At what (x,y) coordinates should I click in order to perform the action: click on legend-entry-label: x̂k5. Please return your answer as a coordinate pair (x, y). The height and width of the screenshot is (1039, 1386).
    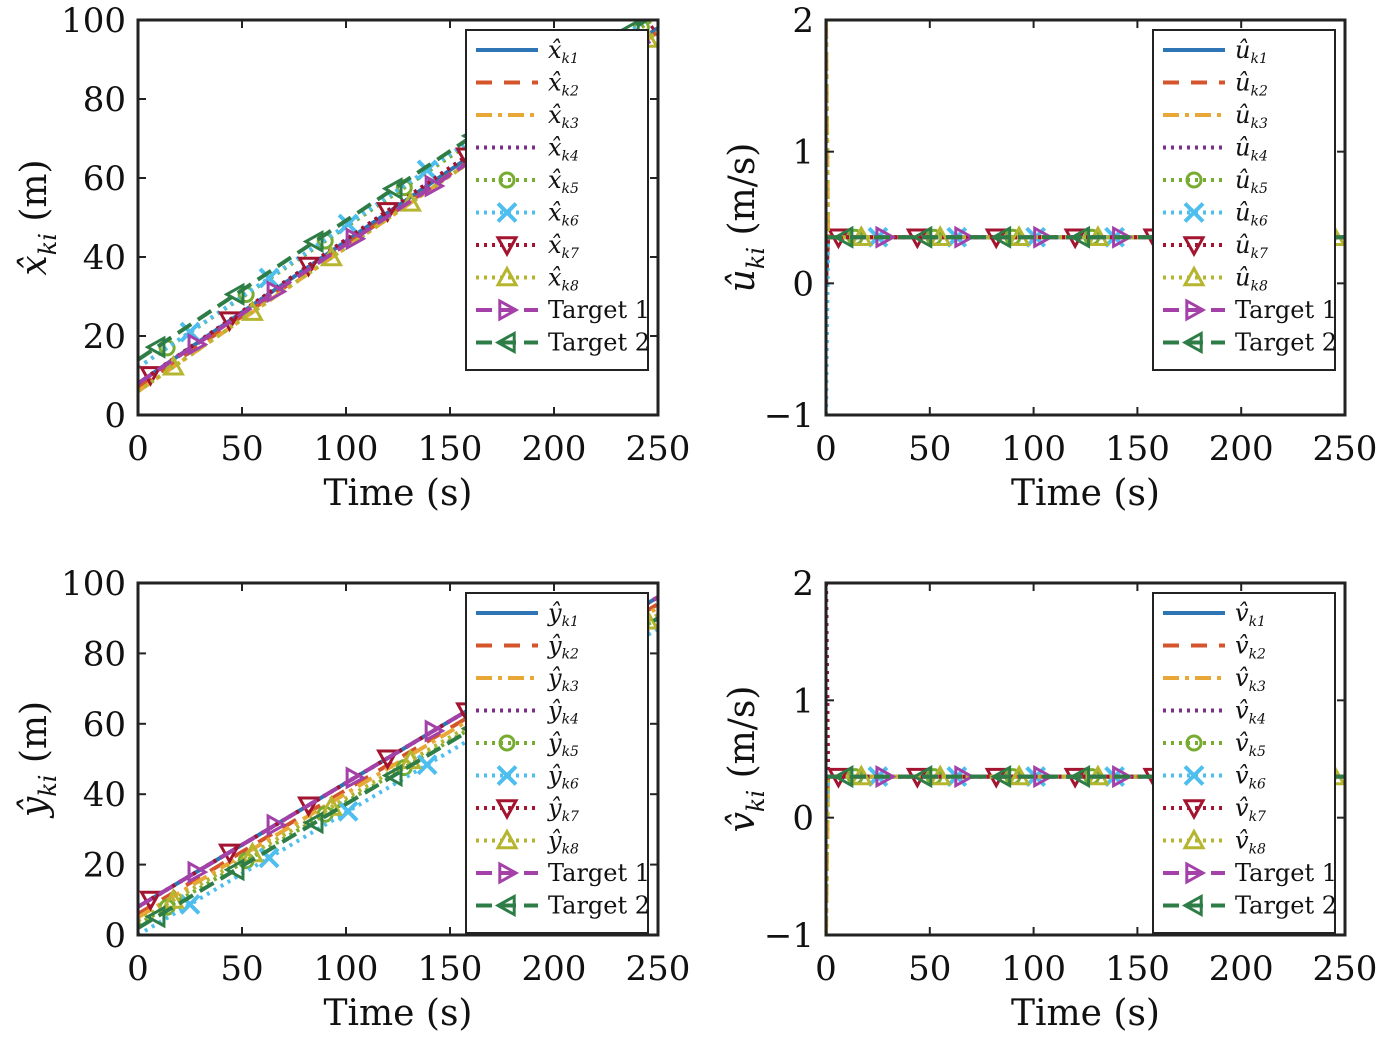
    Looking at the image, I should click on (563, 181).